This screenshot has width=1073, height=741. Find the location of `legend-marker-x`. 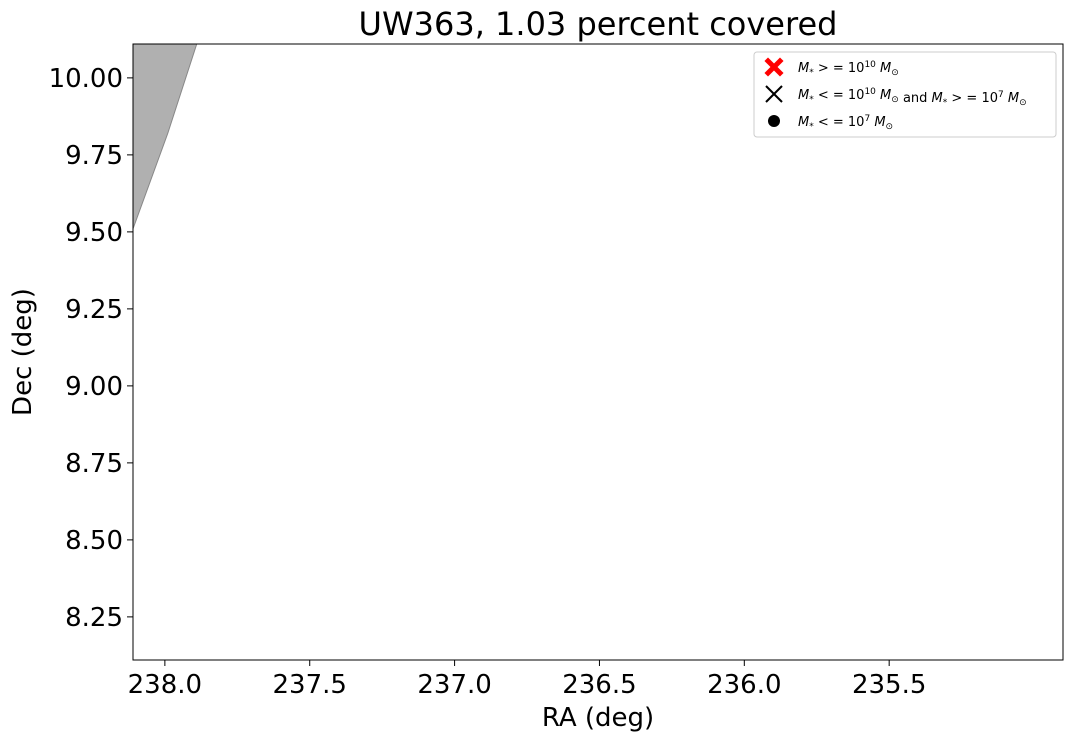

legend-marker-x is located at coordinates (774, 94).